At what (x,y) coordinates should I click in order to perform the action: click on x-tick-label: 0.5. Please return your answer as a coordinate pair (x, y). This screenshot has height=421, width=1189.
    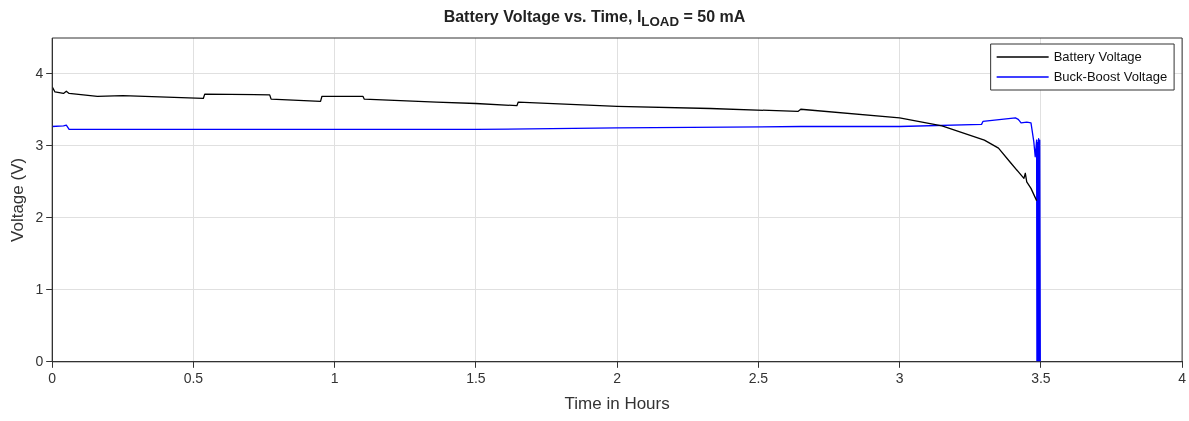
    Looking at the image, I should click on (193, 378).